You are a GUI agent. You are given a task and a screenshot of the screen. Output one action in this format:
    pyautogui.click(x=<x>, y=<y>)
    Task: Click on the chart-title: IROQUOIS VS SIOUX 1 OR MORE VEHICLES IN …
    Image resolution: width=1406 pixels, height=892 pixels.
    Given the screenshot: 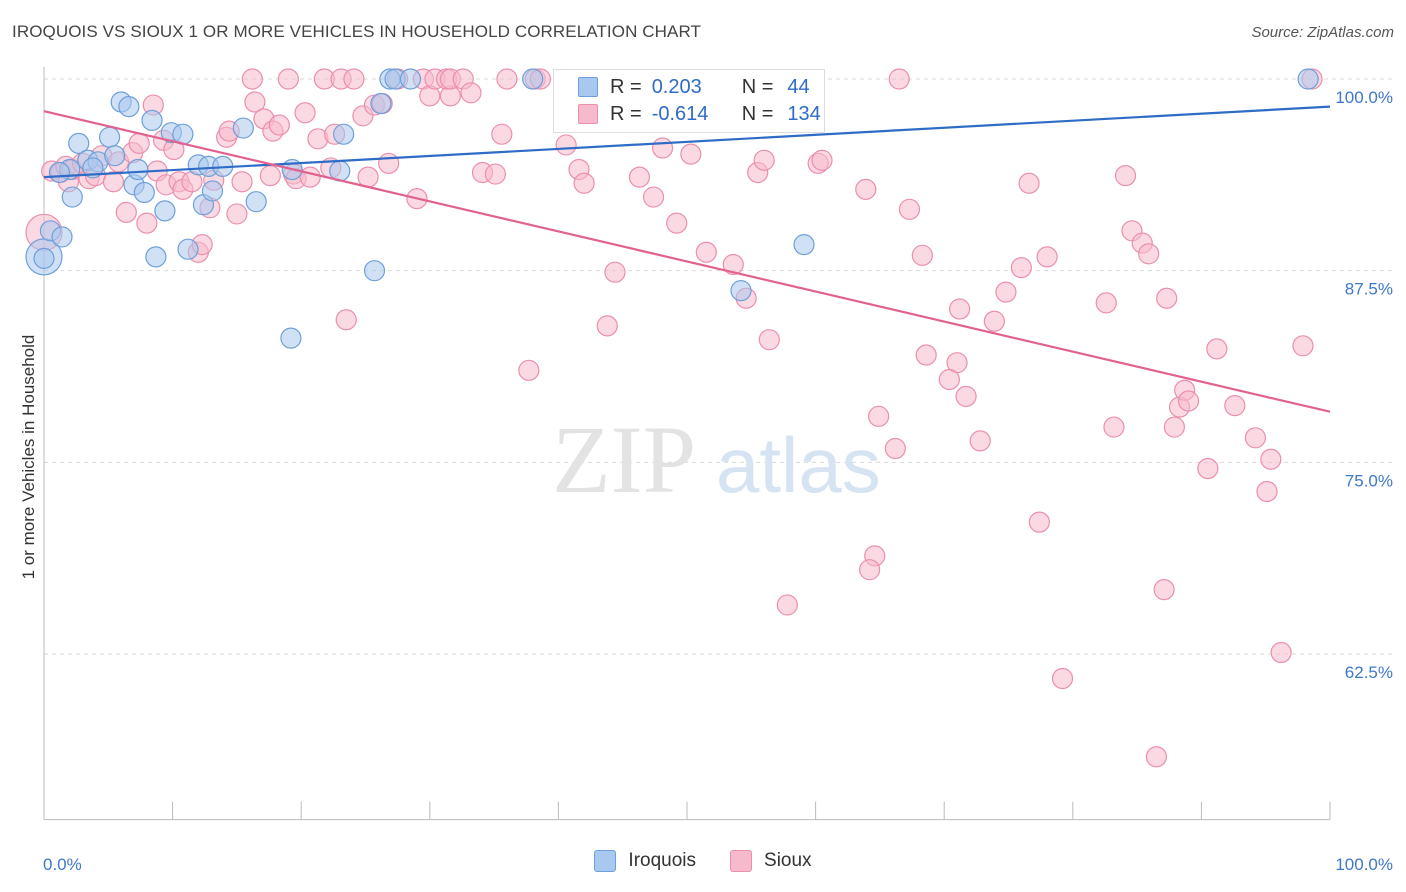 What is the action you would take?
    pyautogui.click(x=357, y=31)
    